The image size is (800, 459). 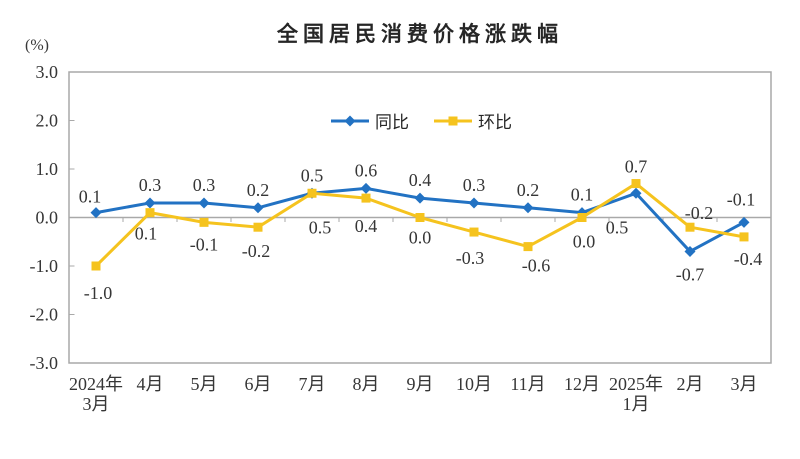 What do you see at coordinates (636, 167) in the screenshot?
I see `series-1-data-label: 0.7` at bounding box center [636, 167].